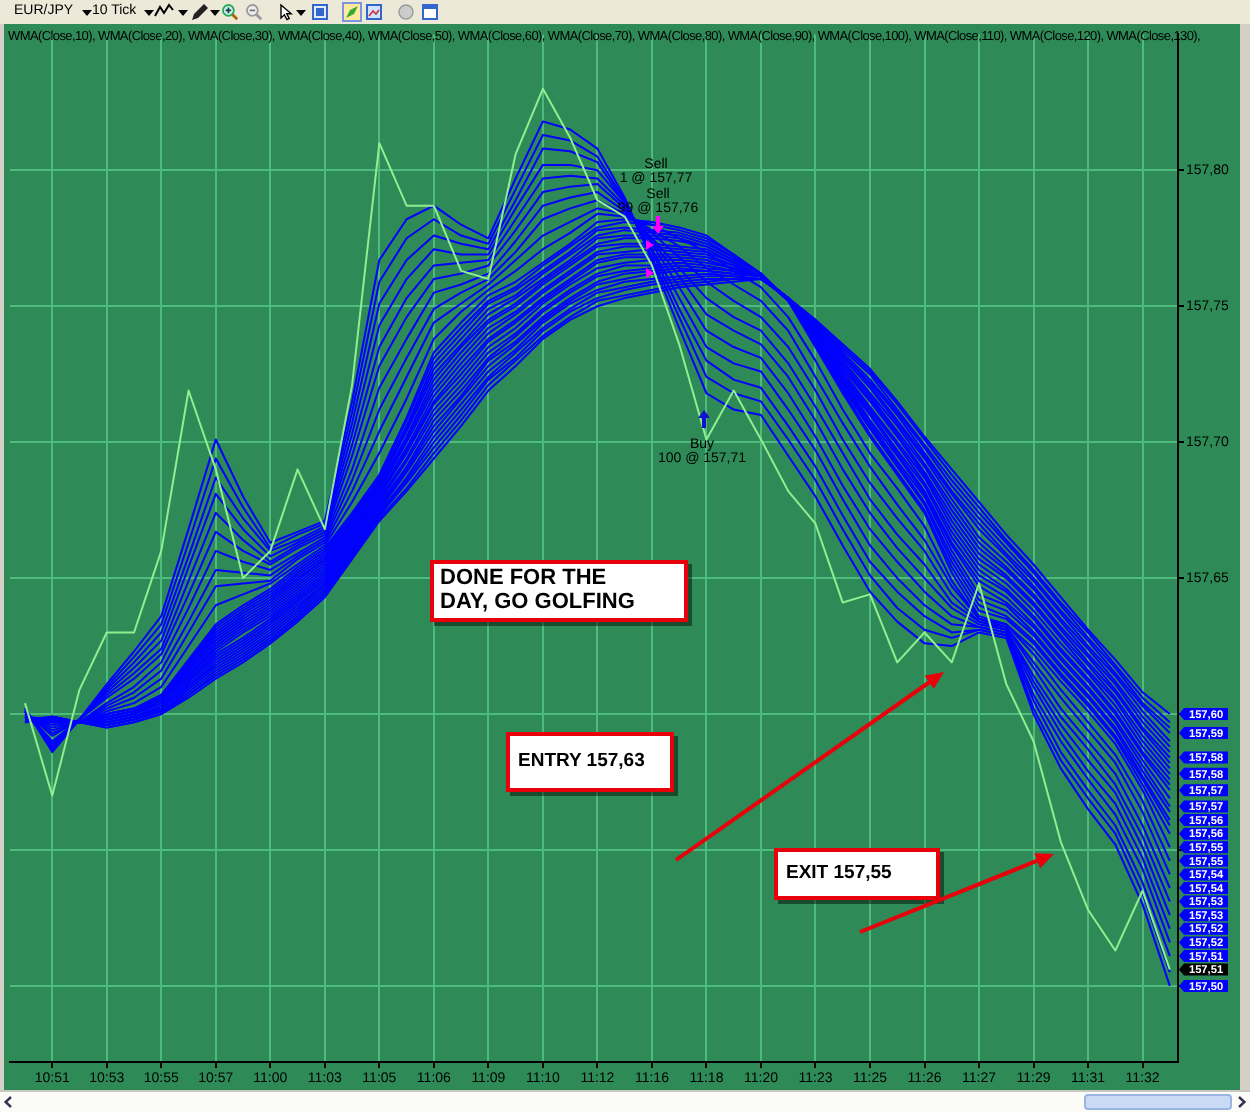  Describe the element at coordinates (839, 873) in the screenshot. I see `annotation: EXIT 157,55` at that location.